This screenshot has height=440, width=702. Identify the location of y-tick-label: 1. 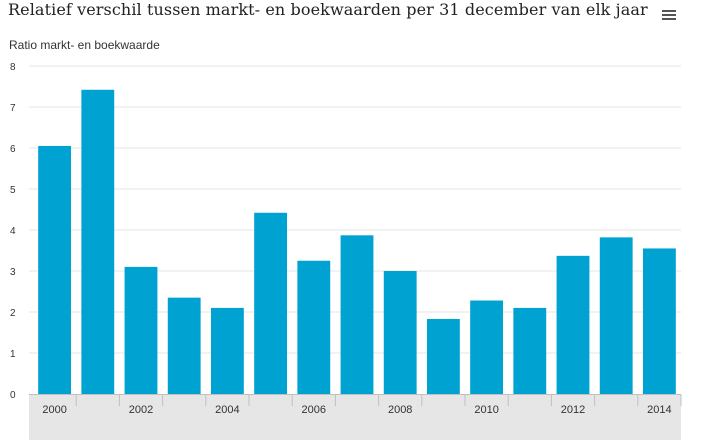
(13, 354).